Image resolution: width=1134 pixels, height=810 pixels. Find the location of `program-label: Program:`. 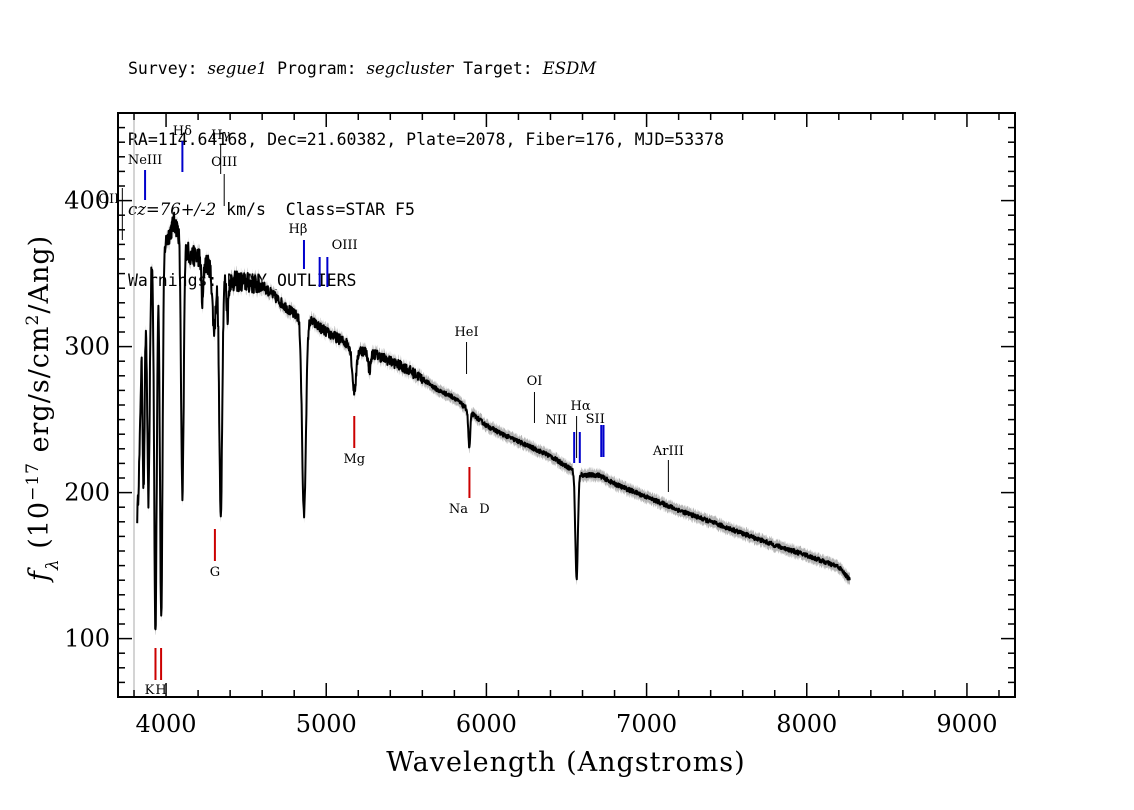

program-label: Program: is located at coordinates (317, 68).